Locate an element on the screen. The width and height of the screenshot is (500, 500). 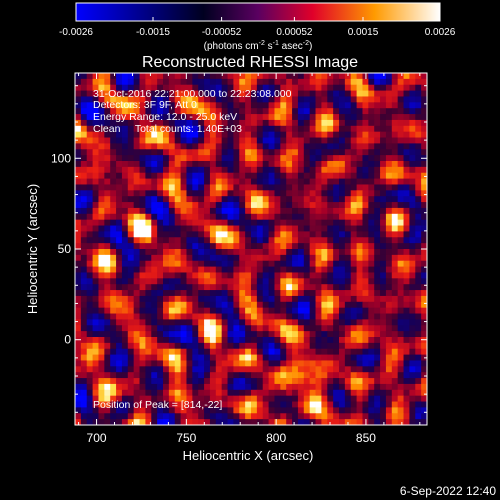
colorbar-tick-label: 0.0026 is located at coordinates (440, 32).